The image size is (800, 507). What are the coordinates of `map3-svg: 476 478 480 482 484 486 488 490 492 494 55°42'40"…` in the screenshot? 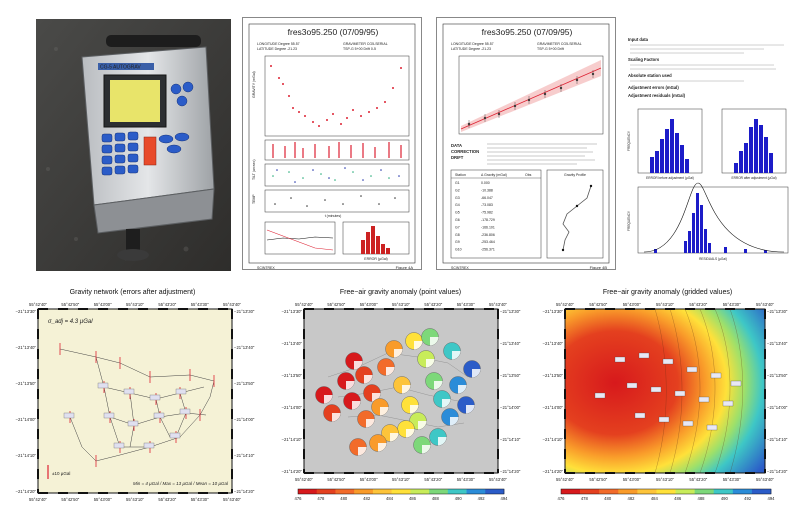 It's located at (665, 401).